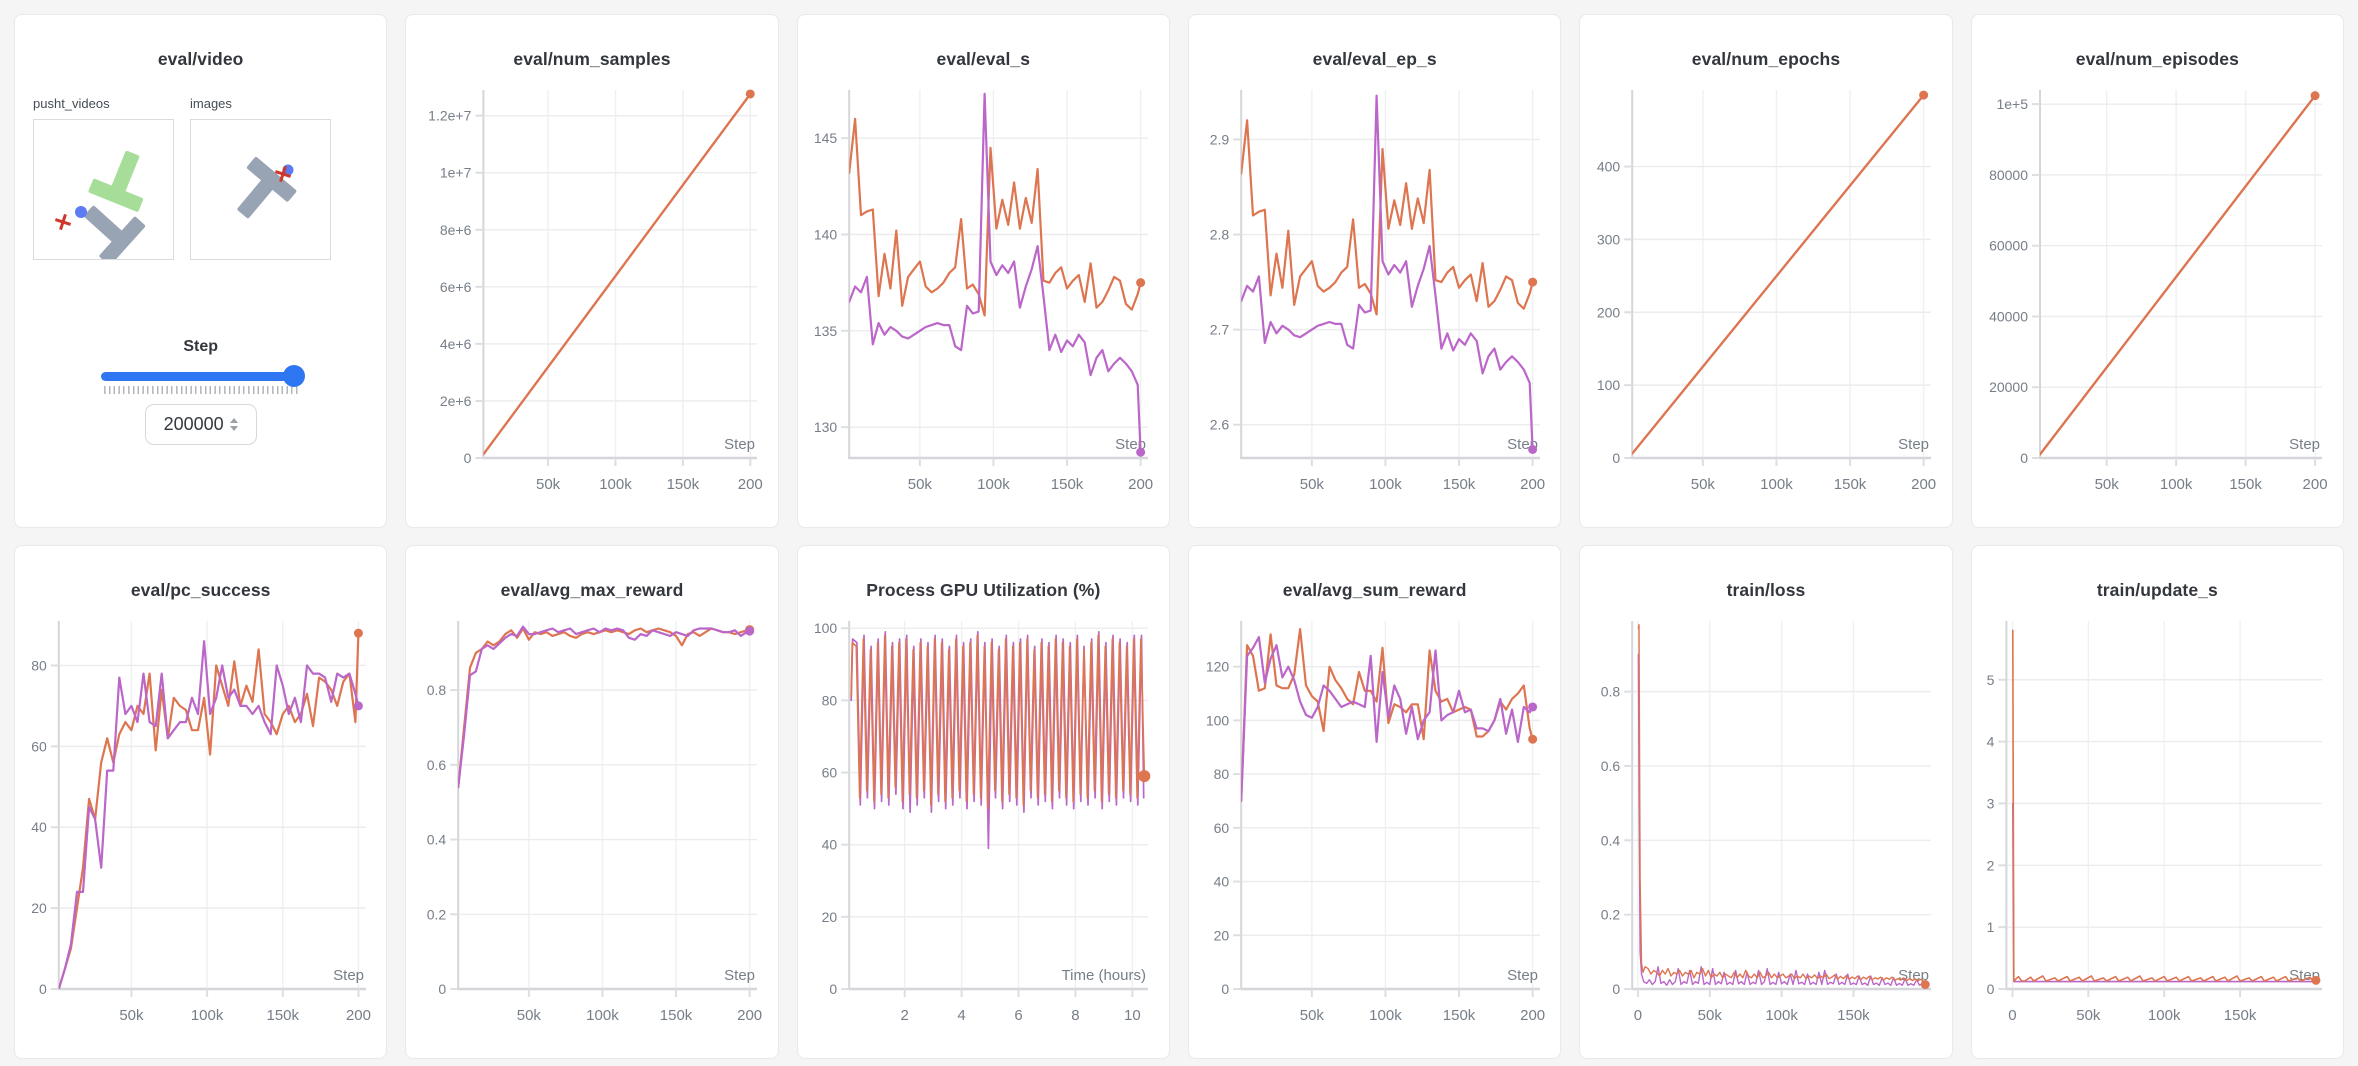 The image size is (2358, 1066). What do you see at coordinates (1766, 296) in the screenshot?
I see `chart-eval-num-epochs: 0 100 200 300 400 50k 100k 150k 200 Step` at bounding box center [1766, 296].